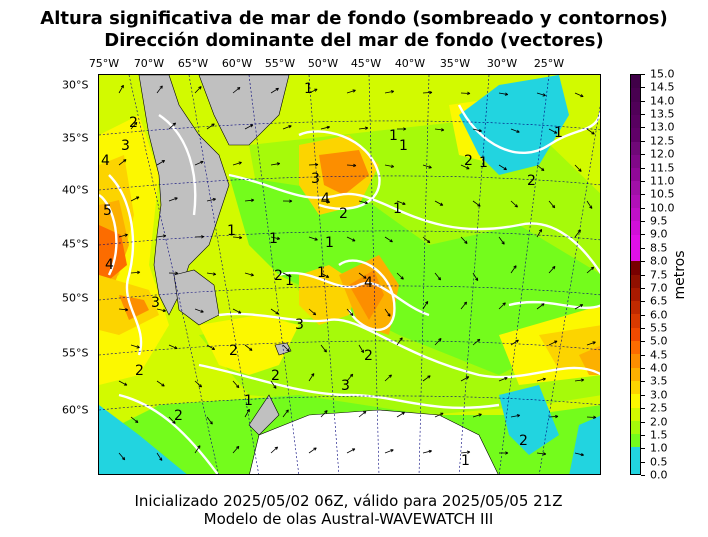 The width and height of the screenshot is (708, 537). I want to click on lon-label: 70°W, so click(149, 63).